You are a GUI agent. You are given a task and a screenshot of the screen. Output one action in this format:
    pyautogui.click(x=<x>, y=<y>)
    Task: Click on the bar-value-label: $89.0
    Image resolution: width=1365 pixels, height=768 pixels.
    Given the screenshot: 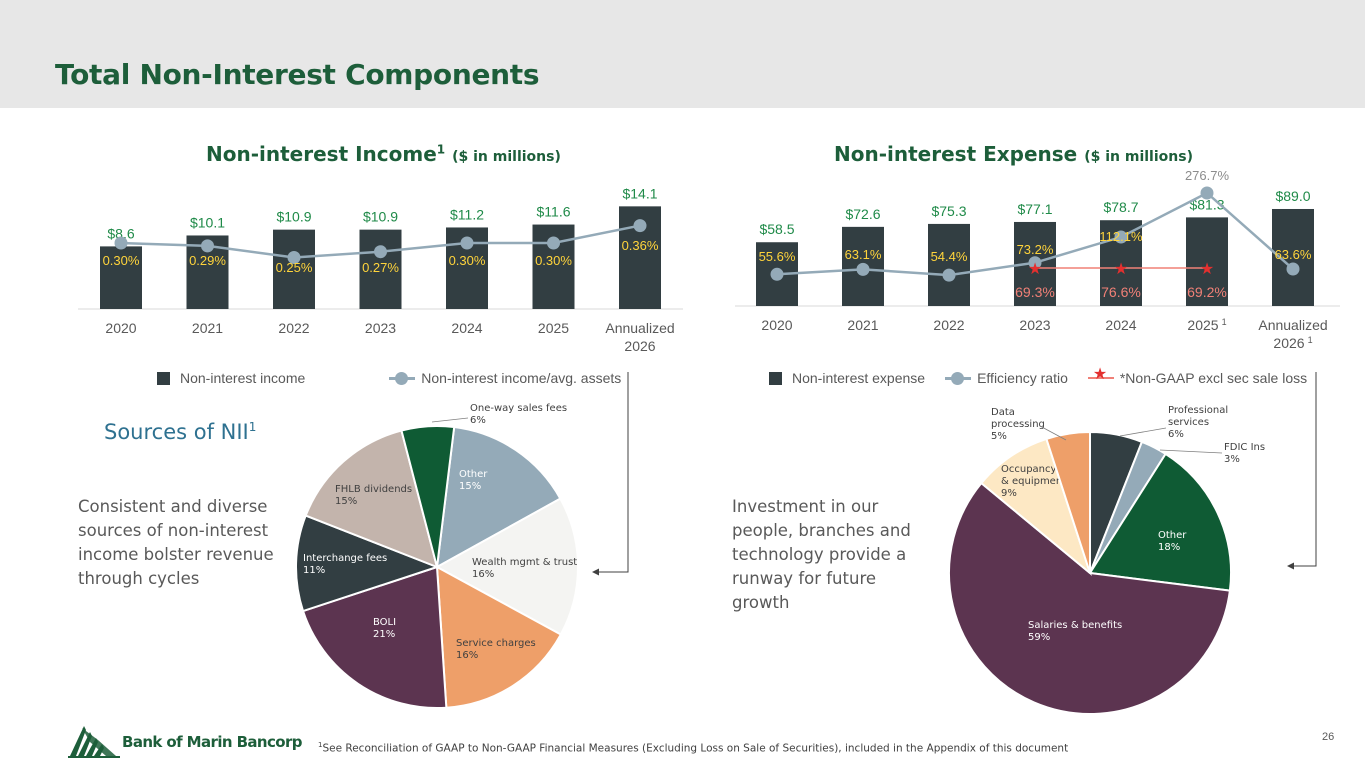 What is the action you would take?
    pyautogui.click(x=1292, y=196)
    